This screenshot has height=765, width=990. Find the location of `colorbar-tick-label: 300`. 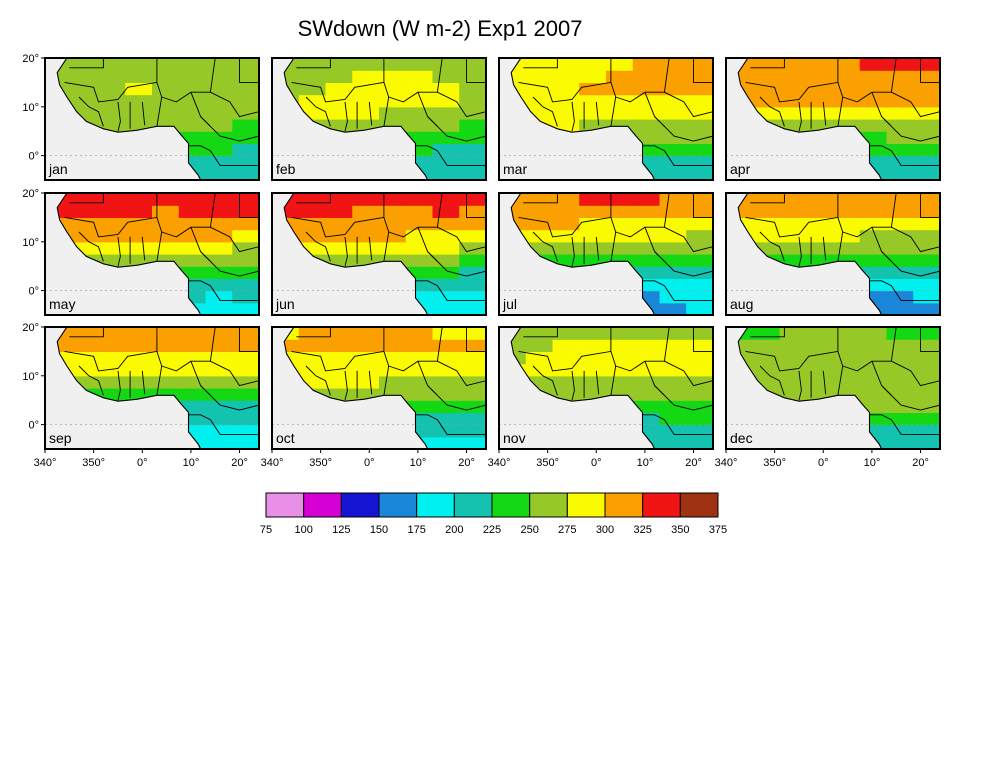

colorbar-tick-label: 300 is located at coordinates (605, 530).